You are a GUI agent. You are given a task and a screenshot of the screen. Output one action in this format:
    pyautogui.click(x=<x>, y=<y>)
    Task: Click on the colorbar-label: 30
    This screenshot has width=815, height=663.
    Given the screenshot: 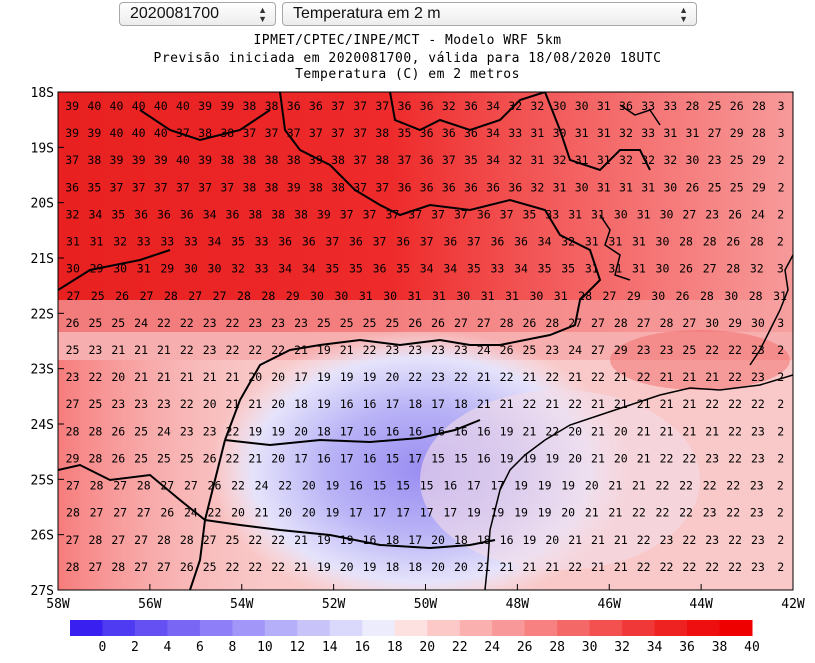 What is the action you would take?
    pyautogui.click(x=590, y=647)
    